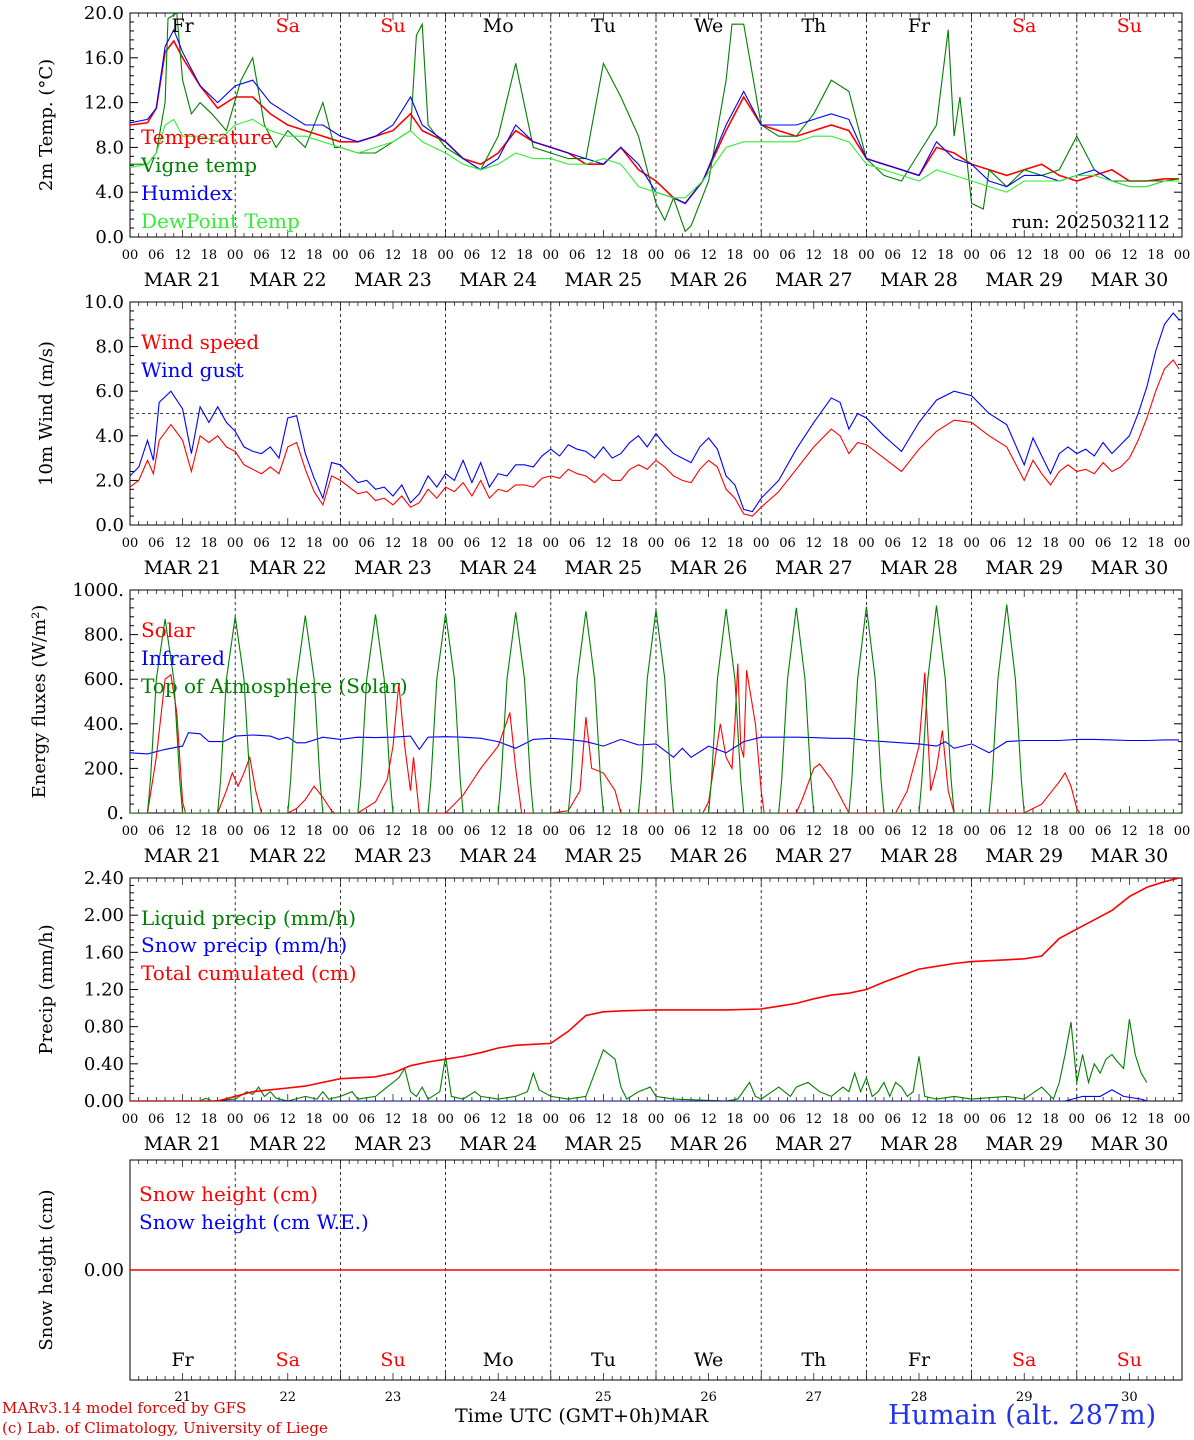  I want to click on day-number-label: 25, so click(603, 1397).